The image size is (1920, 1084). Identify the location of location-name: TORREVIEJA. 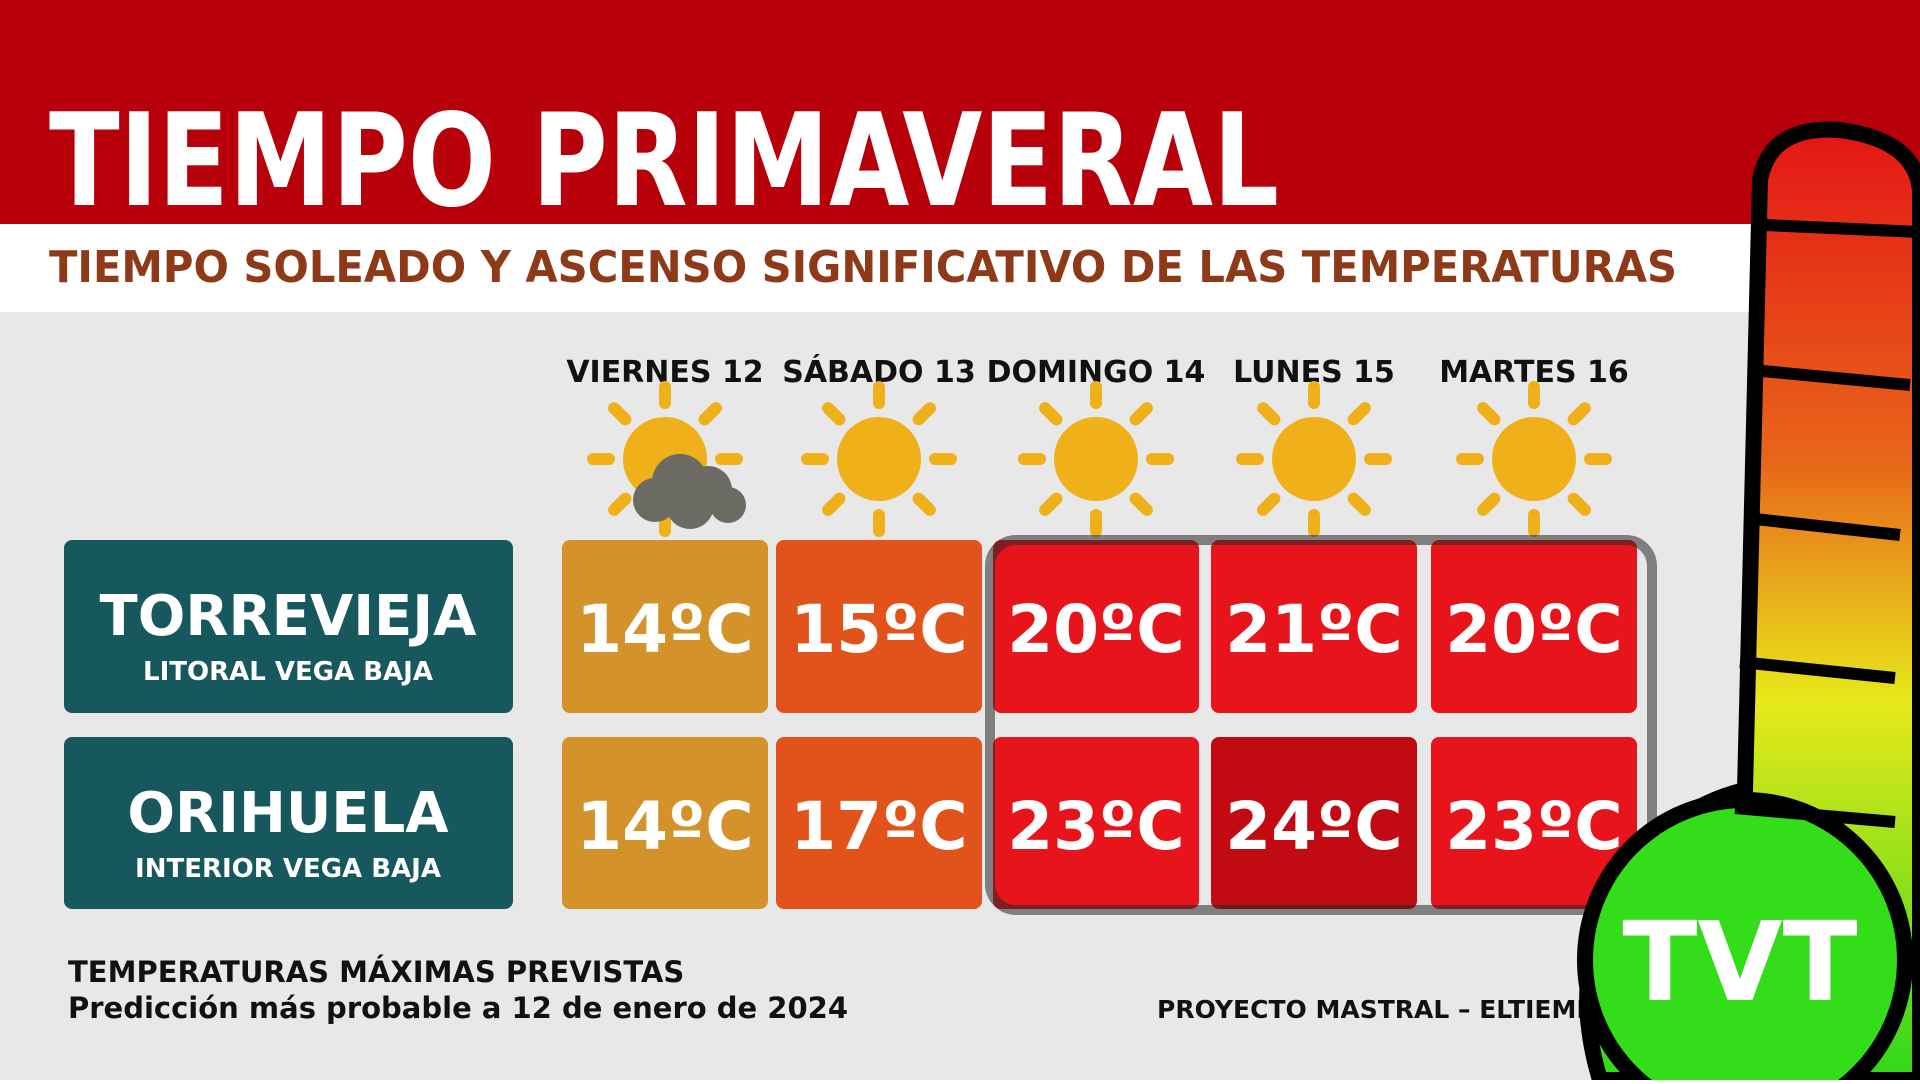
(289, 616).